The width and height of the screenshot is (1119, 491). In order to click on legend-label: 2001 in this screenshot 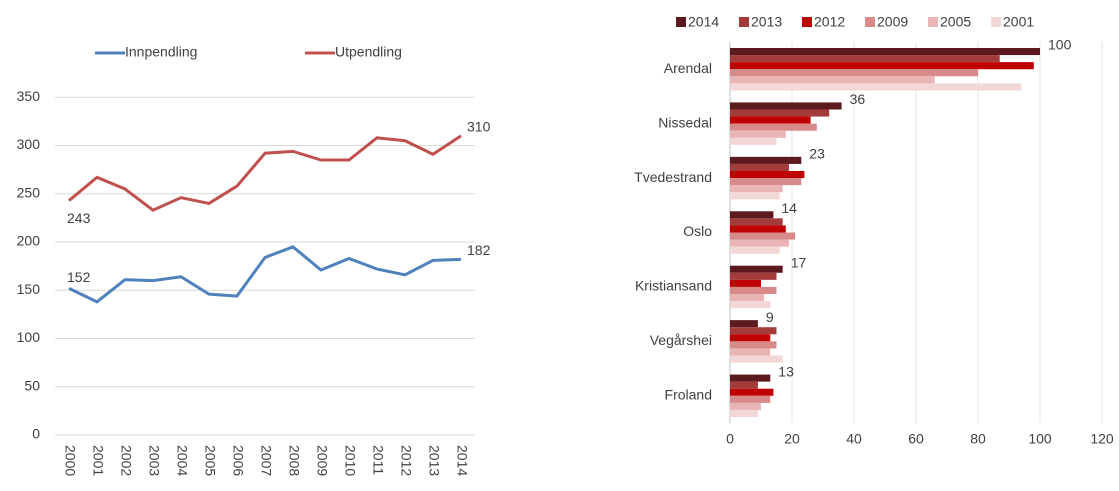, I will do `click(1018, 22)`.